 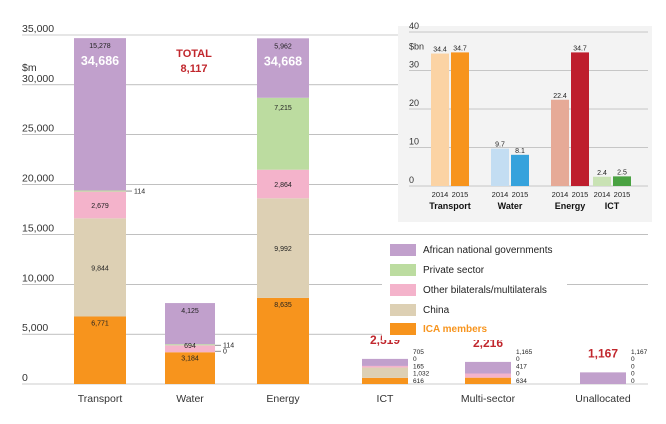 What do you see at coordinates (418, 381) in the screenshot?
I see `value-label: 616` at bounding box center [418, 381].